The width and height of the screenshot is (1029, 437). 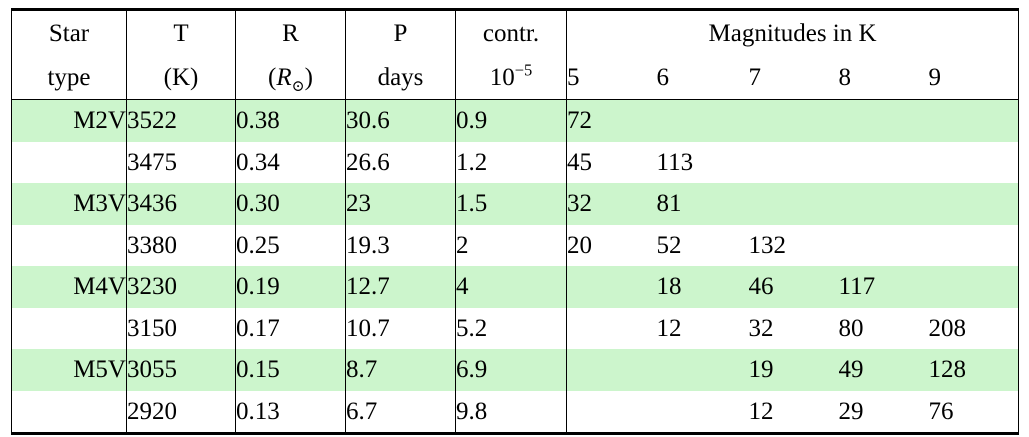 I want to click on table-row: 2920 0.13 6.7 9.8 12 29 76, so click(x=515, y=412).